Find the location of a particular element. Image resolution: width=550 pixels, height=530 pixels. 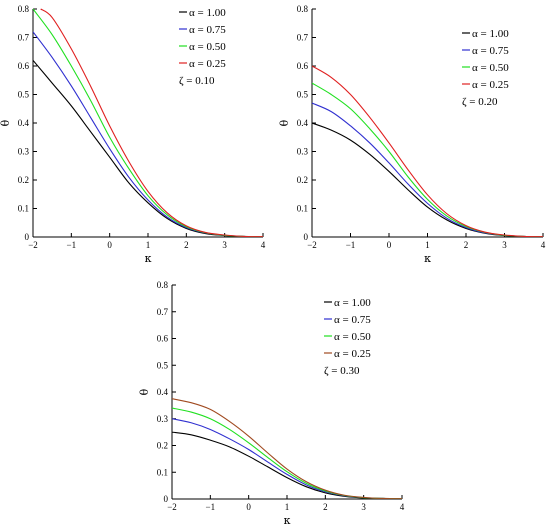

parameter-annotation: ζ = 0.20 is located at coordinates (480, 102).